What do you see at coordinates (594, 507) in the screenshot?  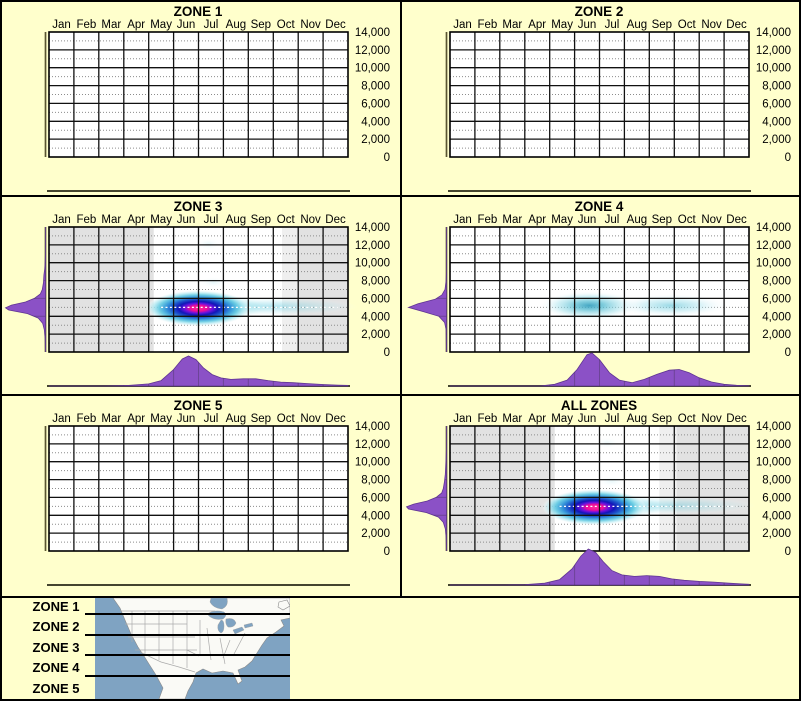 I see `heat-blob-hot` at bounding box center [594, 507].